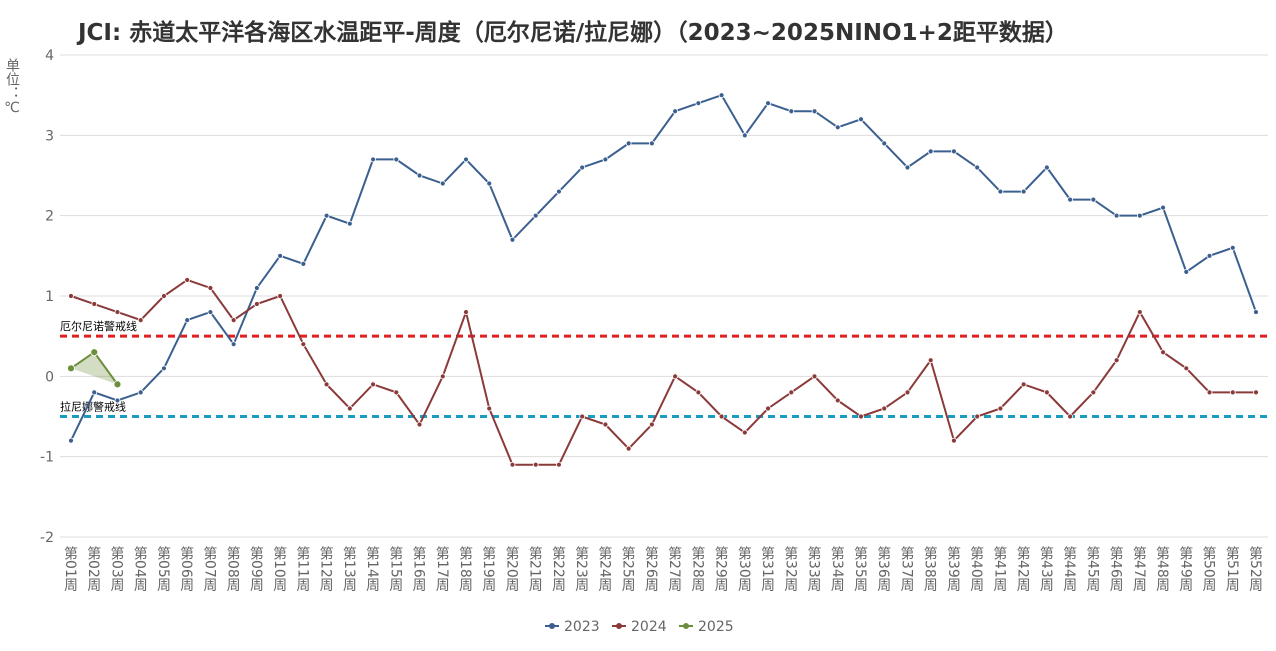 This screenshot has width=1276, height=651. Describe the element at coordinates (233, 569) in the screenshot. I see `x-tick-label: 第08周` at that location.